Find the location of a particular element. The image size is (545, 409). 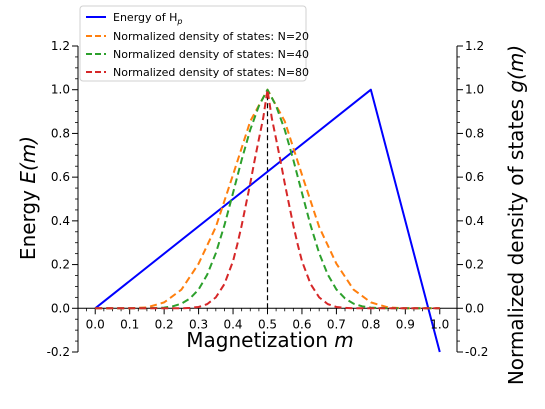

x-tick-label: 0.5 is located at coordinates (267, 324).